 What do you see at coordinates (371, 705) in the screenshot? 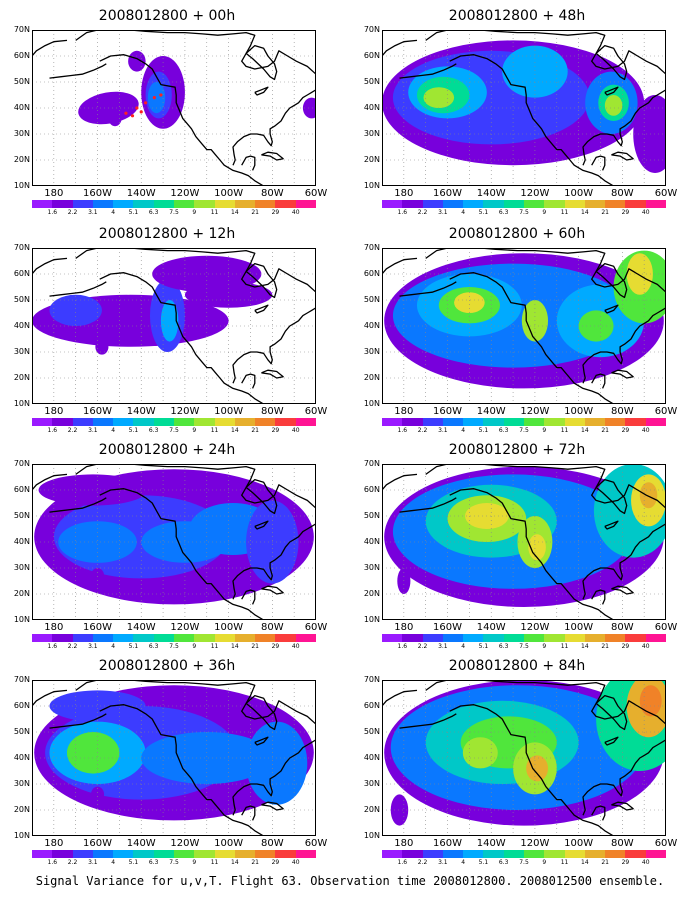
I see `latitude-label: 60N` at bounding box center [371, 705].